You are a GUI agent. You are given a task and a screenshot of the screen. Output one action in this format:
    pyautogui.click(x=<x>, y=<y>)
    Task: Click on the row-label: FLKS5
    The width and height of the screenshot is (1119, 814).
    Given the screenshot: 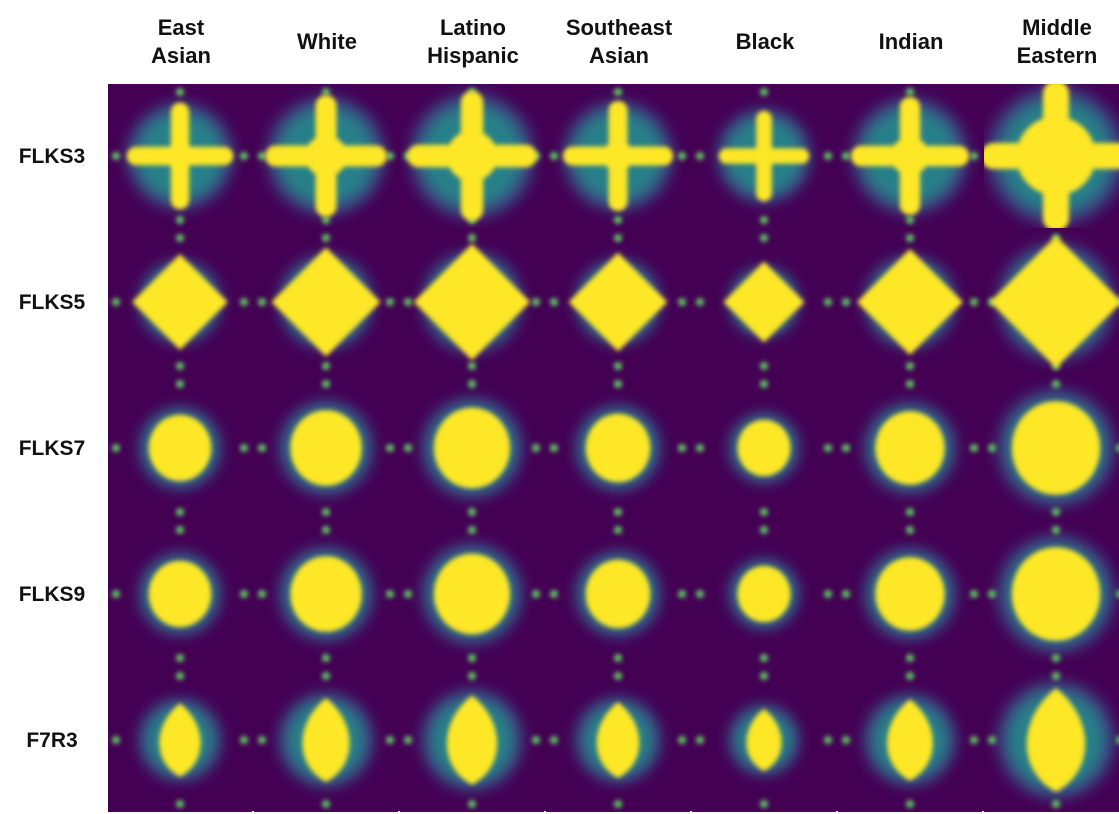 What is the action you would take?
    pyautogui.click(x=52, y=302)
    